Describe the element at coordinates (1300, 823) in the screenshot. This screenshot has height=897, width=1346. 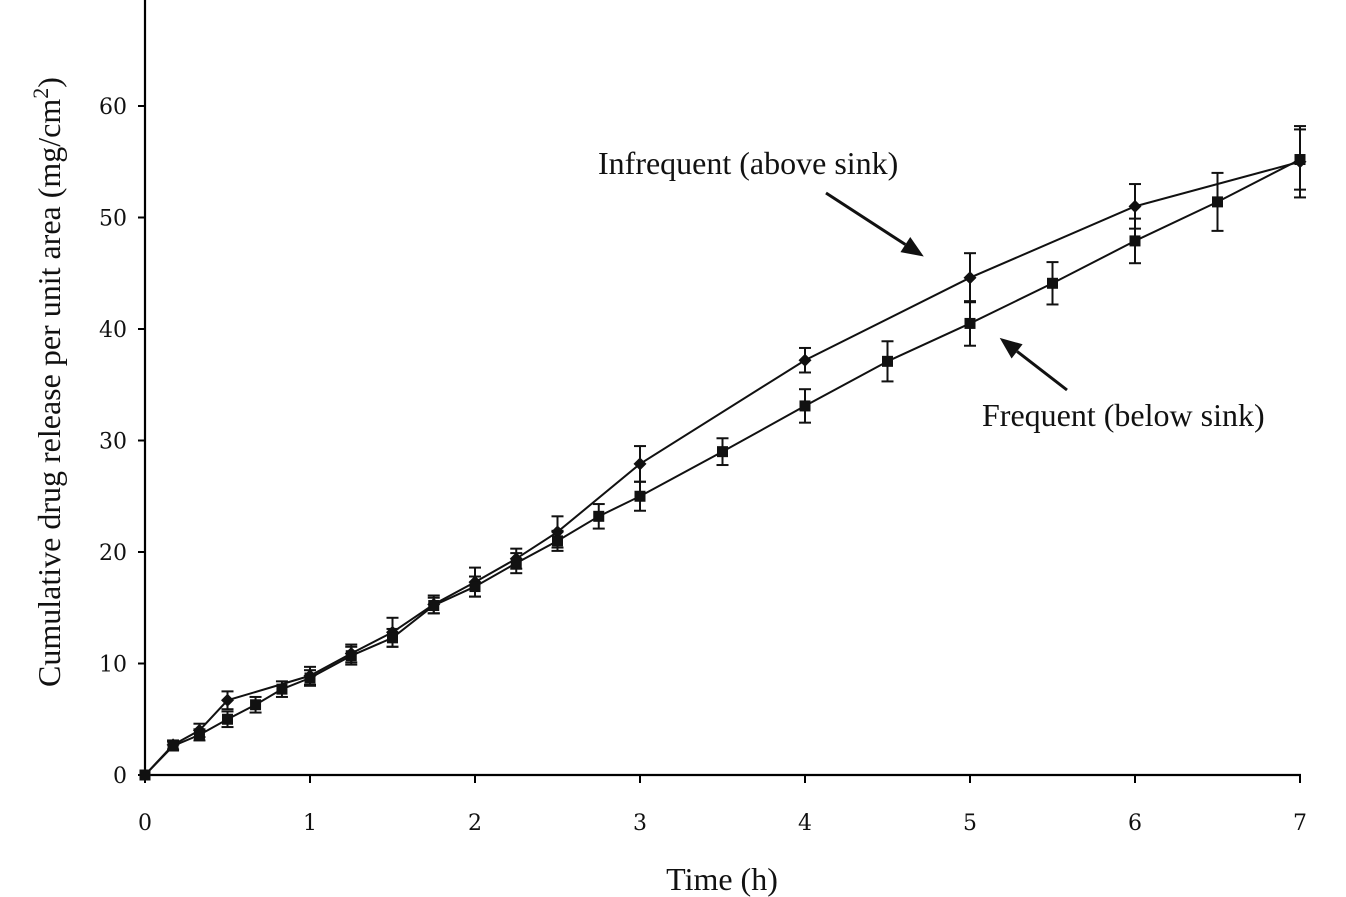
I see `x-tick-label: 7` at that location.